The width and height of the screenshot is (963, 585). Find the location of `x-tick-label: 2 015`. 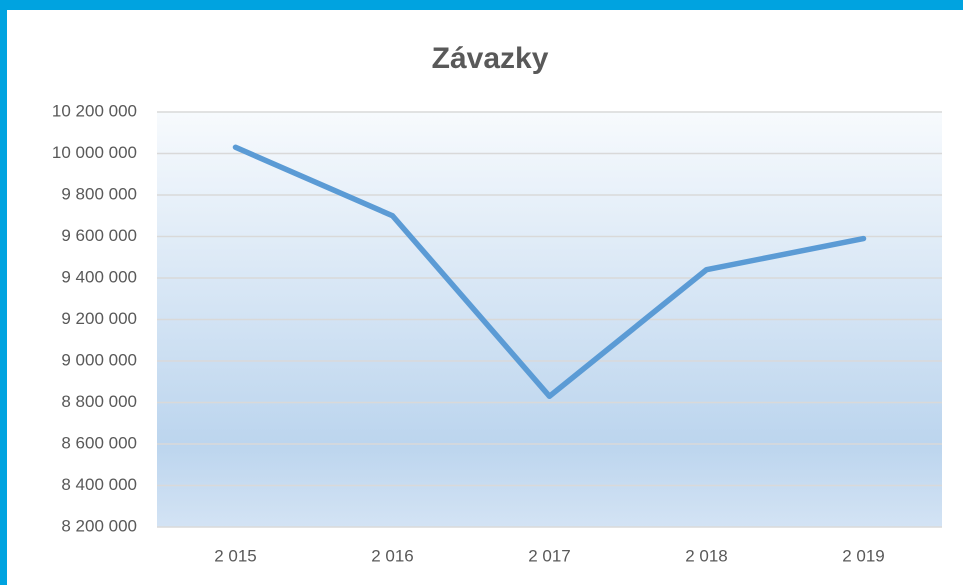

x-tick-label: 2 015 is located at coordinates (235, 555).